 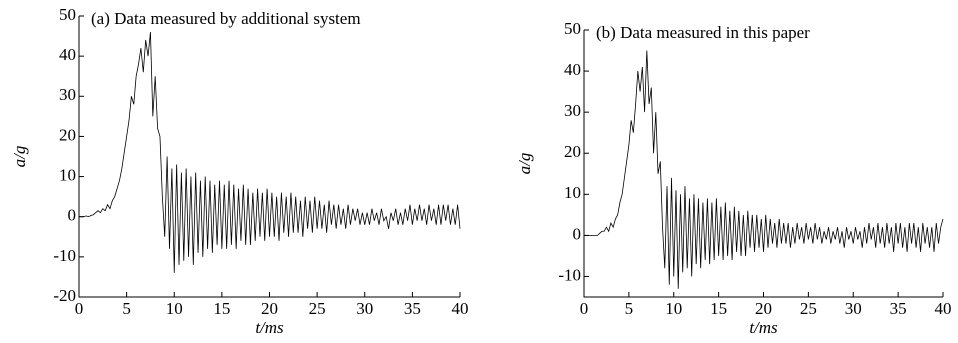 What do you see at coordinates (703, 32) in the screenshot?
I see `chart-title: (b) Data measured in this paper` at bounding box center [703, 32].